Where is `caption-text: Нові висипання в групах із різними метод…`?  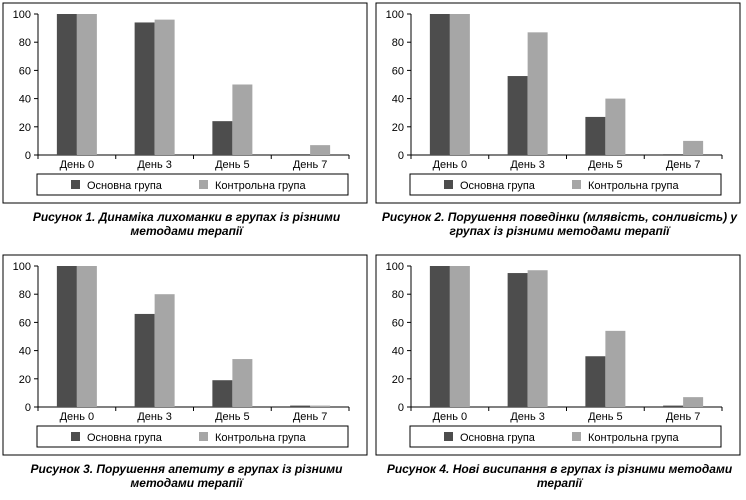
caption-text: Нові висипання в групах із різними метод… is located at coordinates (592, 476).